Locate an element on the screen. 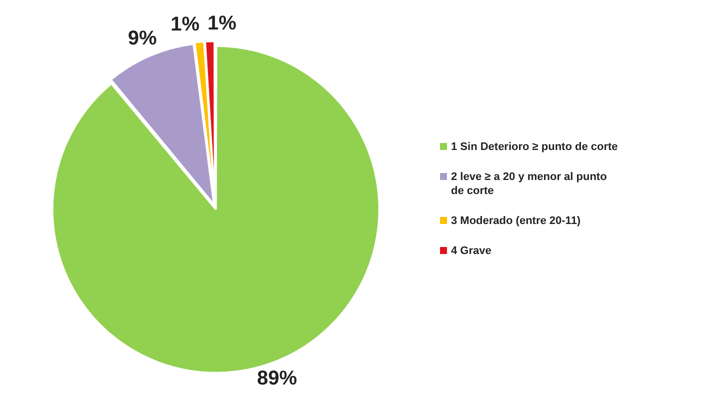  legend-label: 1 Sin Deterioro ≥ punto de corte is located at coordinates (534, 147).